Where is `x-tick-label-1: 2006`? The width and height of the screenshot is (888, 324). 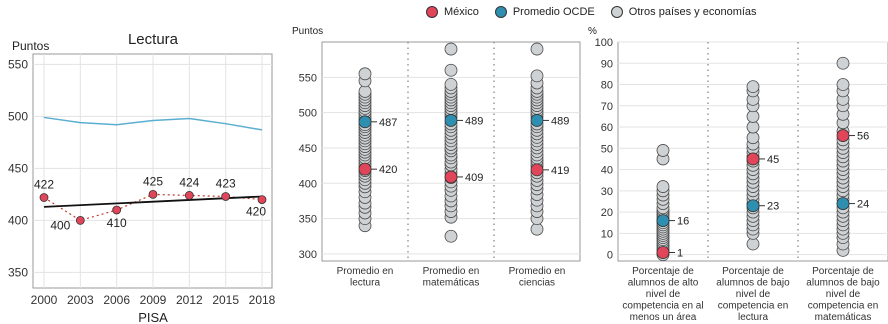 x-tick-label-1: 2006 is located at coordinates (116, 300).